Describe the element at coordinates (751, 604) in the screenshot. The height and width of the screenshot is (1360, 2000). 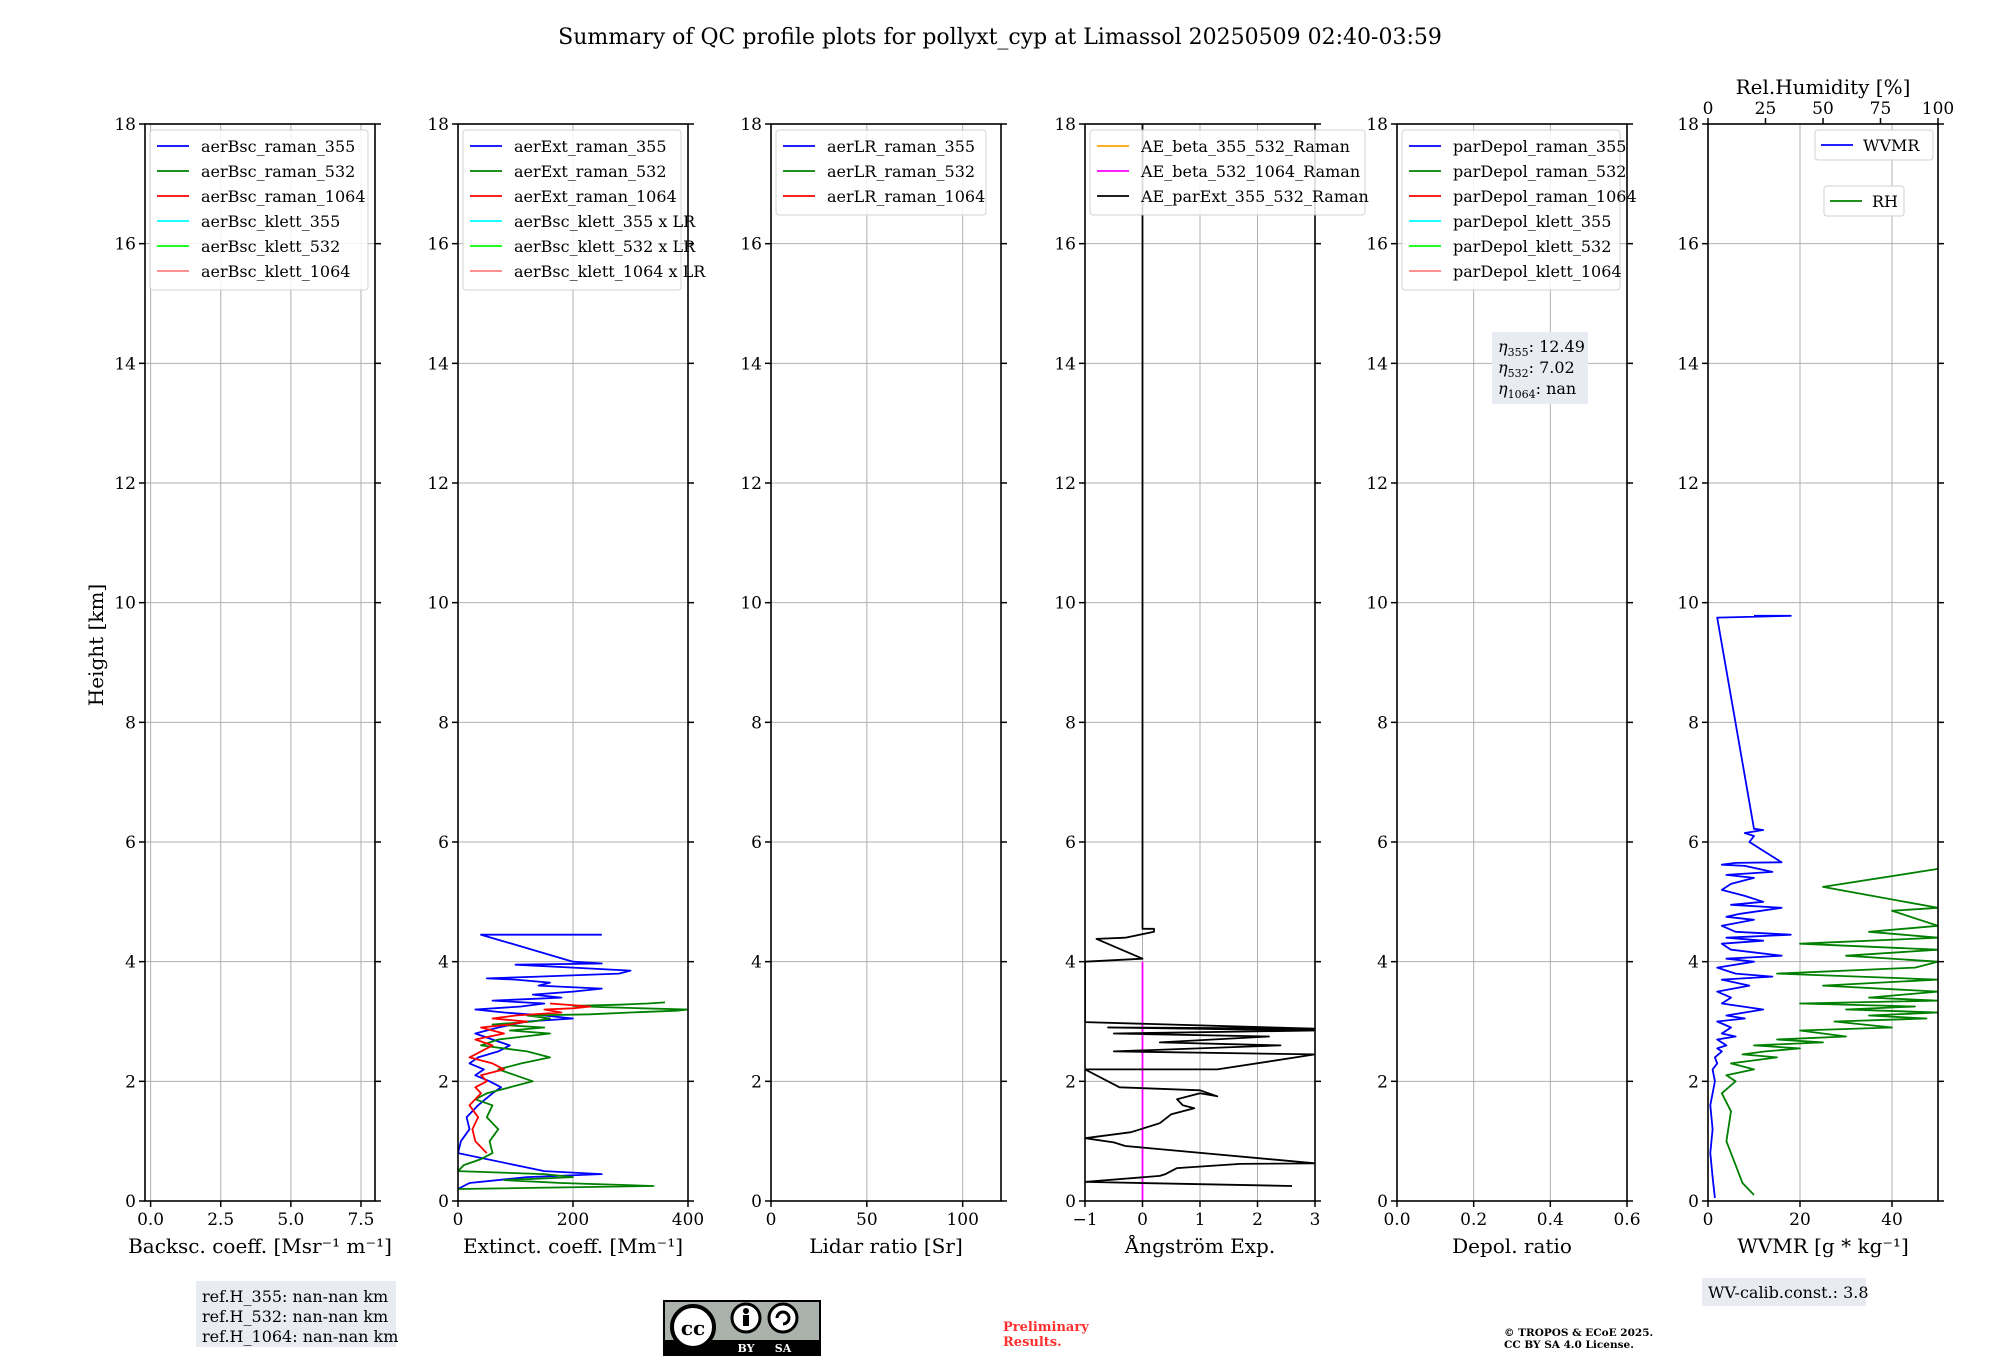
I see `y-tick-label: 10` at that location.